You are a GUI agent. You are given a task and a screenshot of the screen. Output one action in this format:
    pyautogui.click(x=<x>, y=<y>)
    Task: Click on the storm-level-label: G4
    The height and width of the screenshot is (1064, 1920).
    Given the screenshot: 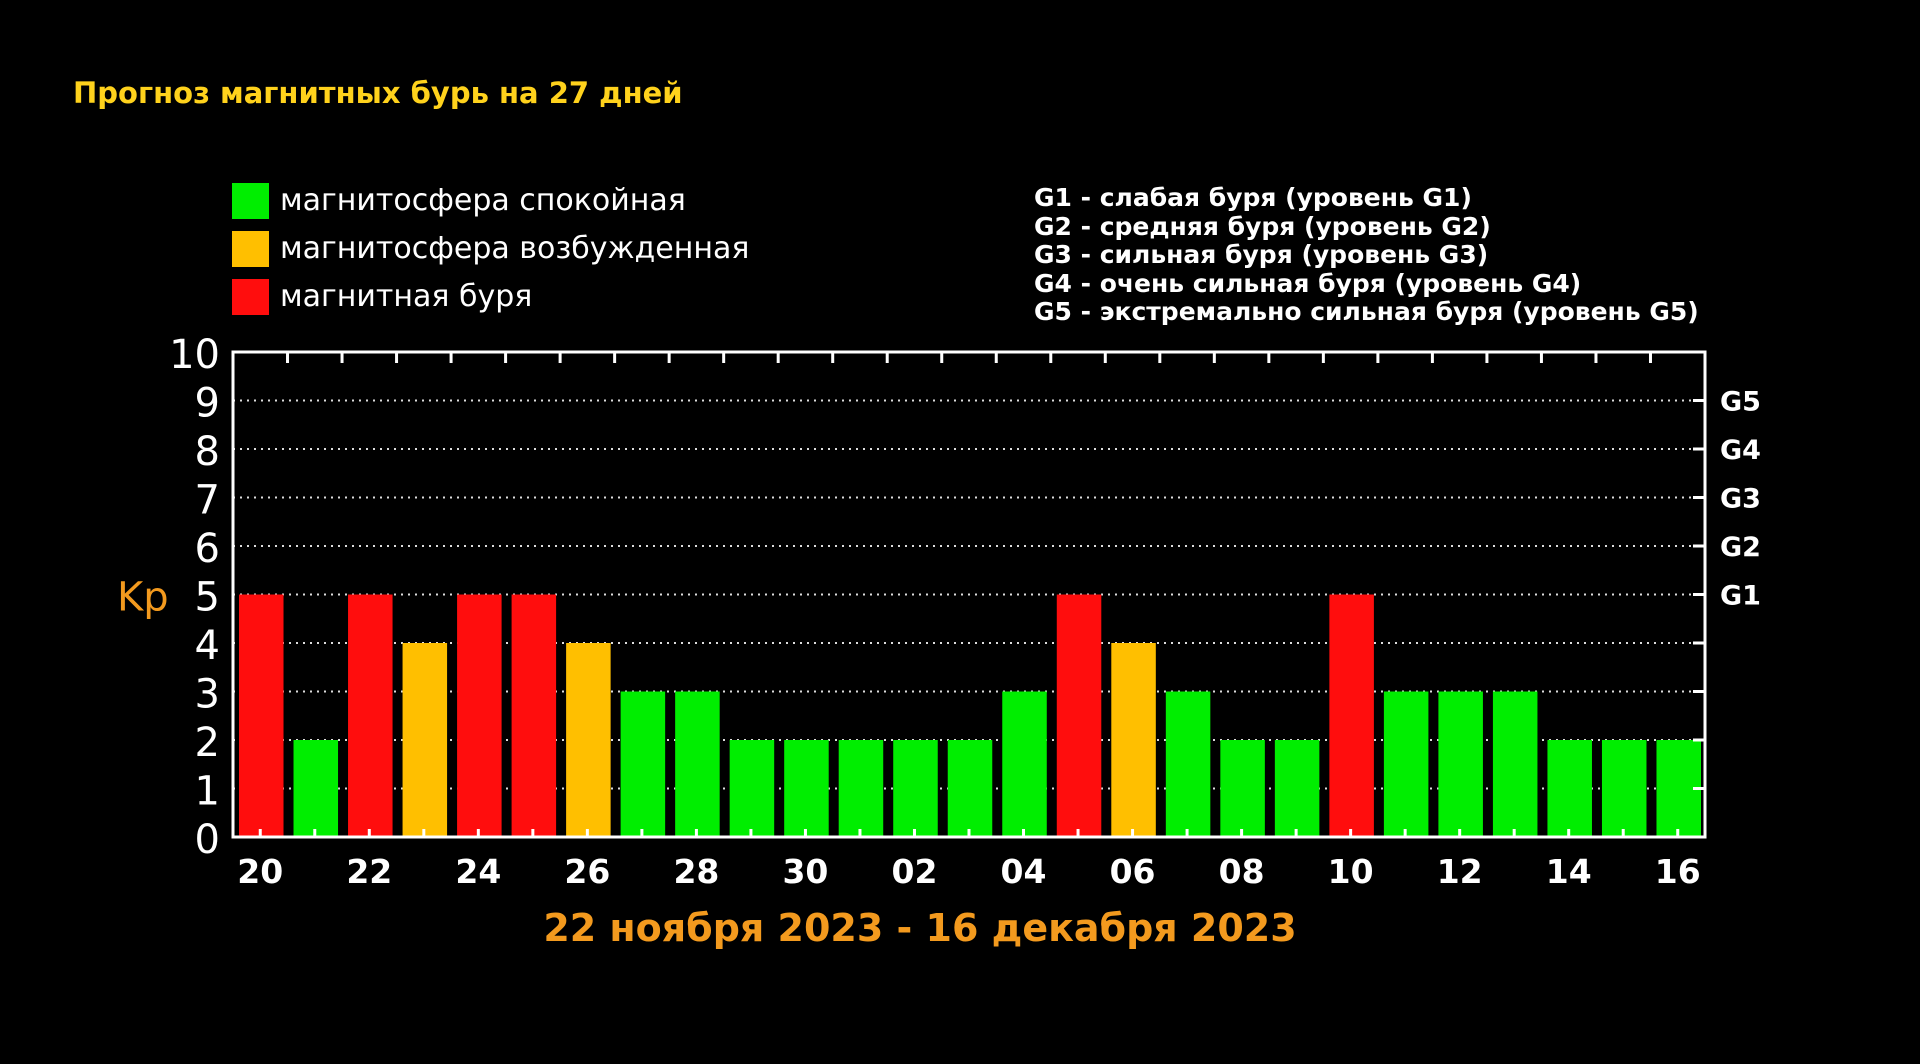 What is the action you would take?
    pyautogui.click(x=1740, y=450)
    